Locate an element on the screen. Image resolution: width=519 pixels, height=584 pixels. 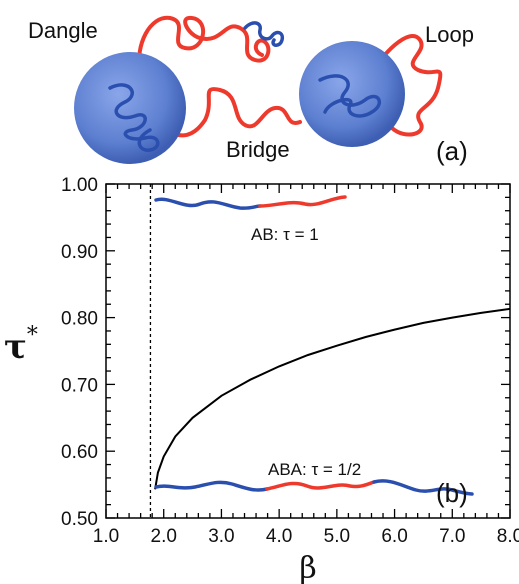
loop-label: Loop is located at coordinates (449, 34).